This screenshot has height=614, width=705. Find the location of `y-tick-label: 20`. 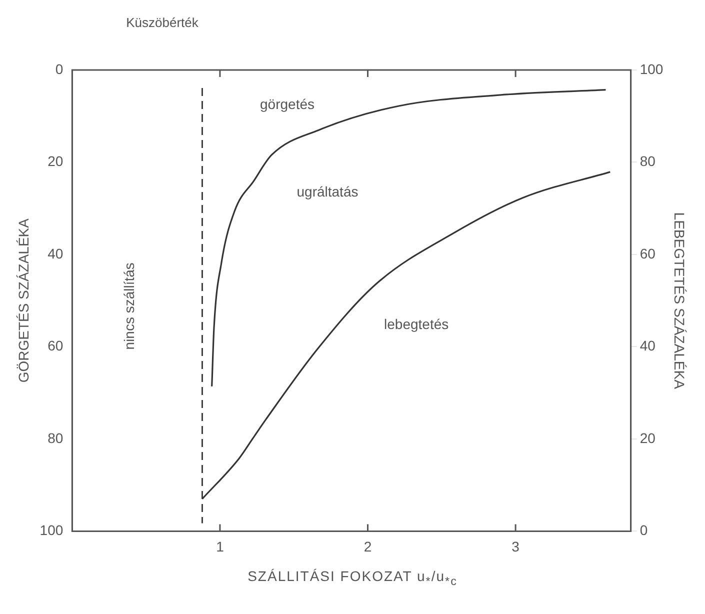

y-tick-label: 20 is located at coordinates (56, 161).